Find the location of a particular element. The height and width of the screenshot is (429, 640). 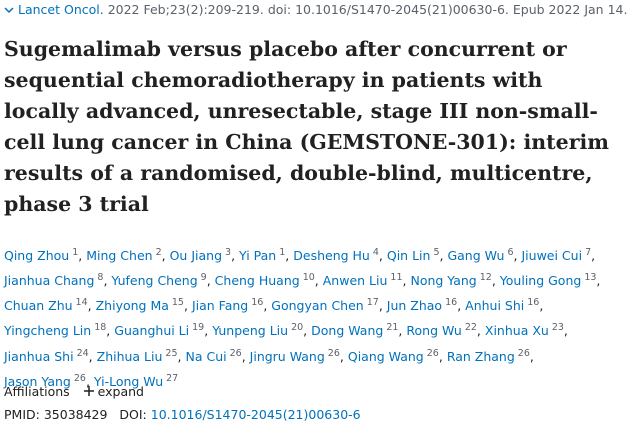

affiliation-number: 11 is located at coordinates (396, 278).